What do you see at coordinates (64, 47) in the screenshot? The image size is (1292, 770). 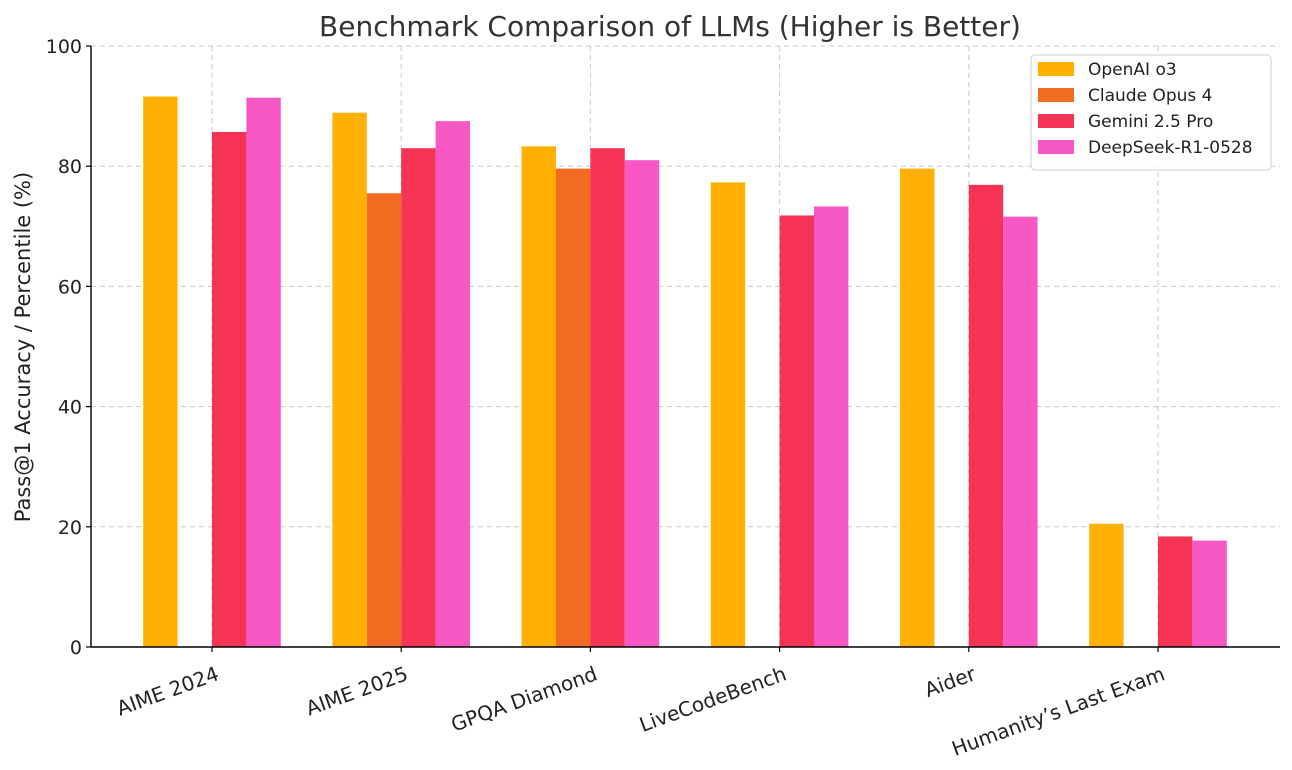 I see `y-tick-label: 100` at bounding box center [64, 47].